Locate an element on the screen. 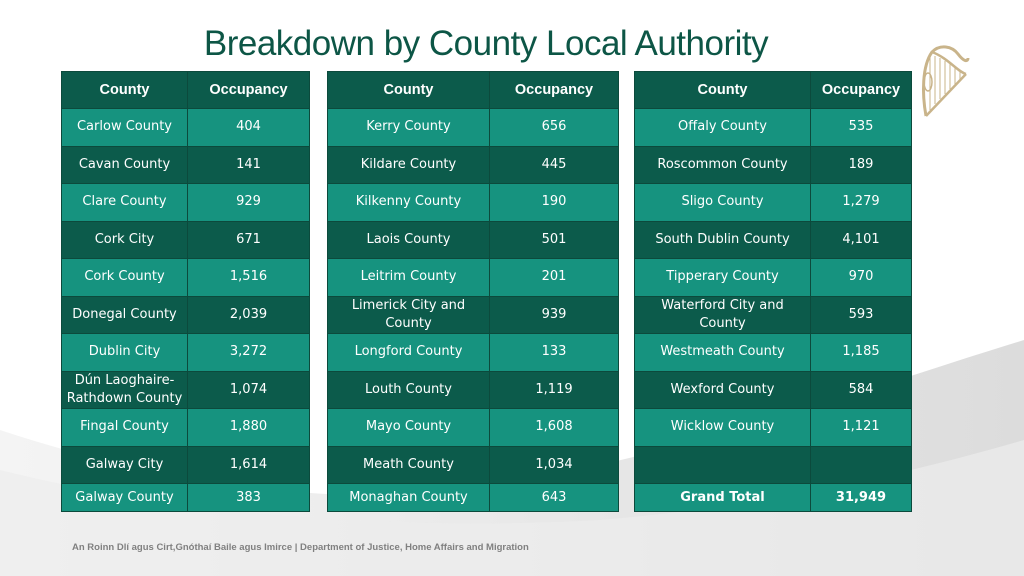  county-cell: Limerick City and County is located at coordinates (408, 314).